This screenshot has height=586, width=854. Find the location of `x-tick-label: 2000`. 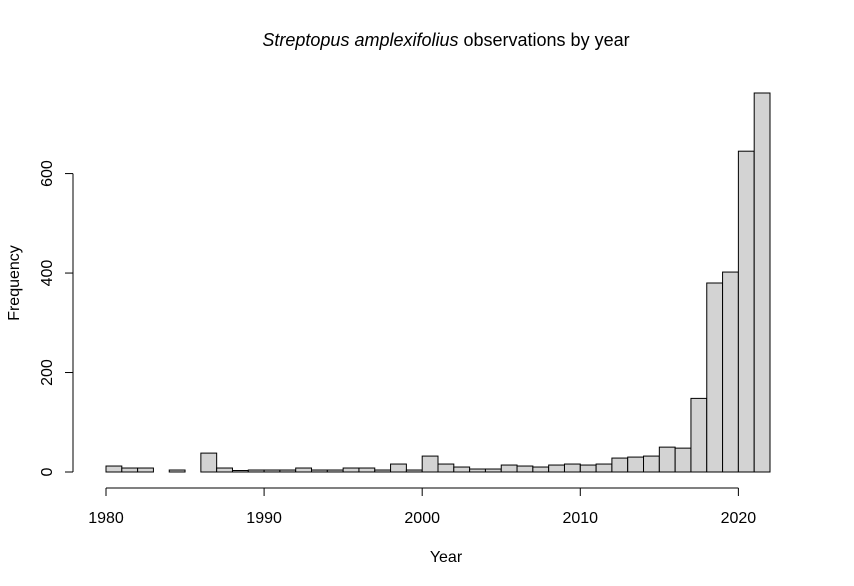

x-tick-label: 2000 is located at coordinates (422, 518).